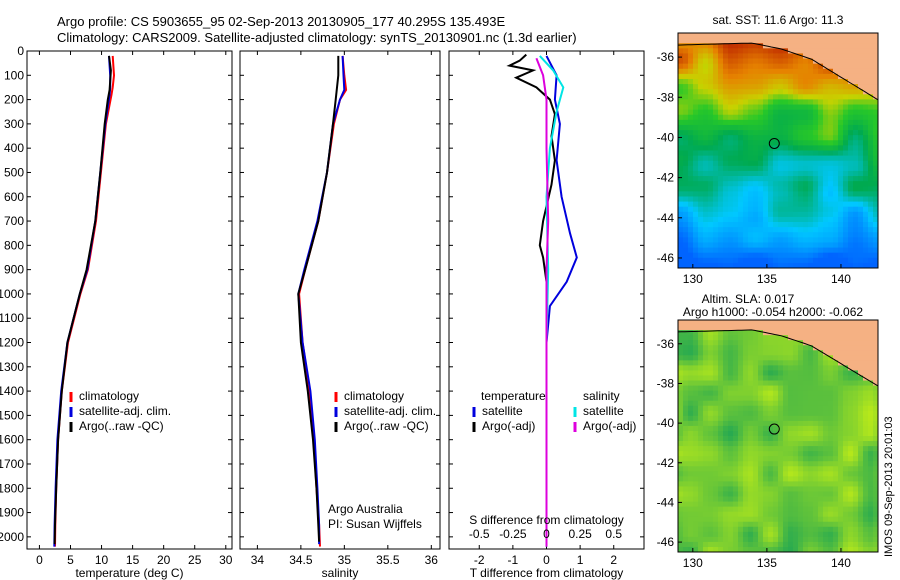 The image size is (900, 580). What do you see at coordinates (12, 367) in the screenshot?
I see `depth-tick-label: 1300` at bounding box center [12, 367].